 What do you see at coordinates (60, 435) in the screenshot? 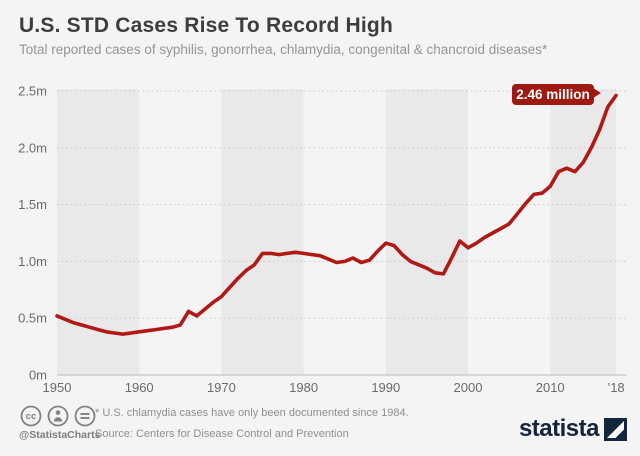
I see `statista-charts-handle: @StatistaCharts` at bounding box center [60, 435].